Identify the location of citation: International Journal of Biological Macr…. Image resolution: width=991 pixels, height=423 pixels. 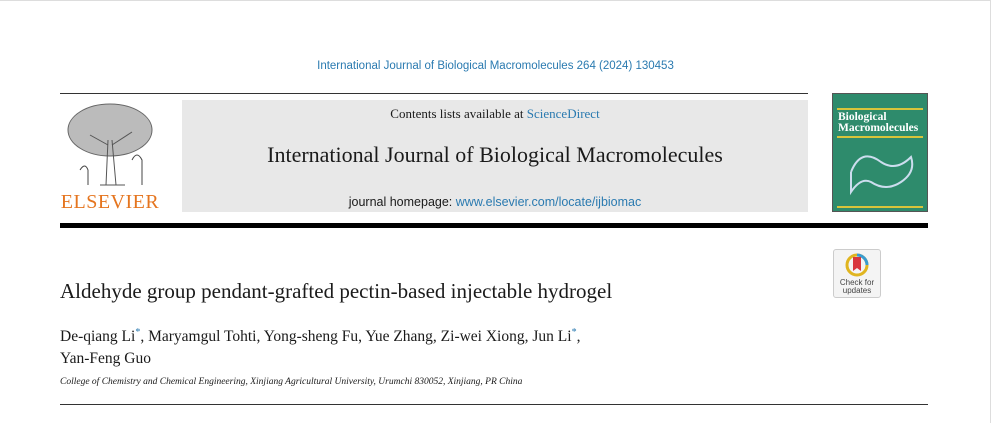
(495, 66).